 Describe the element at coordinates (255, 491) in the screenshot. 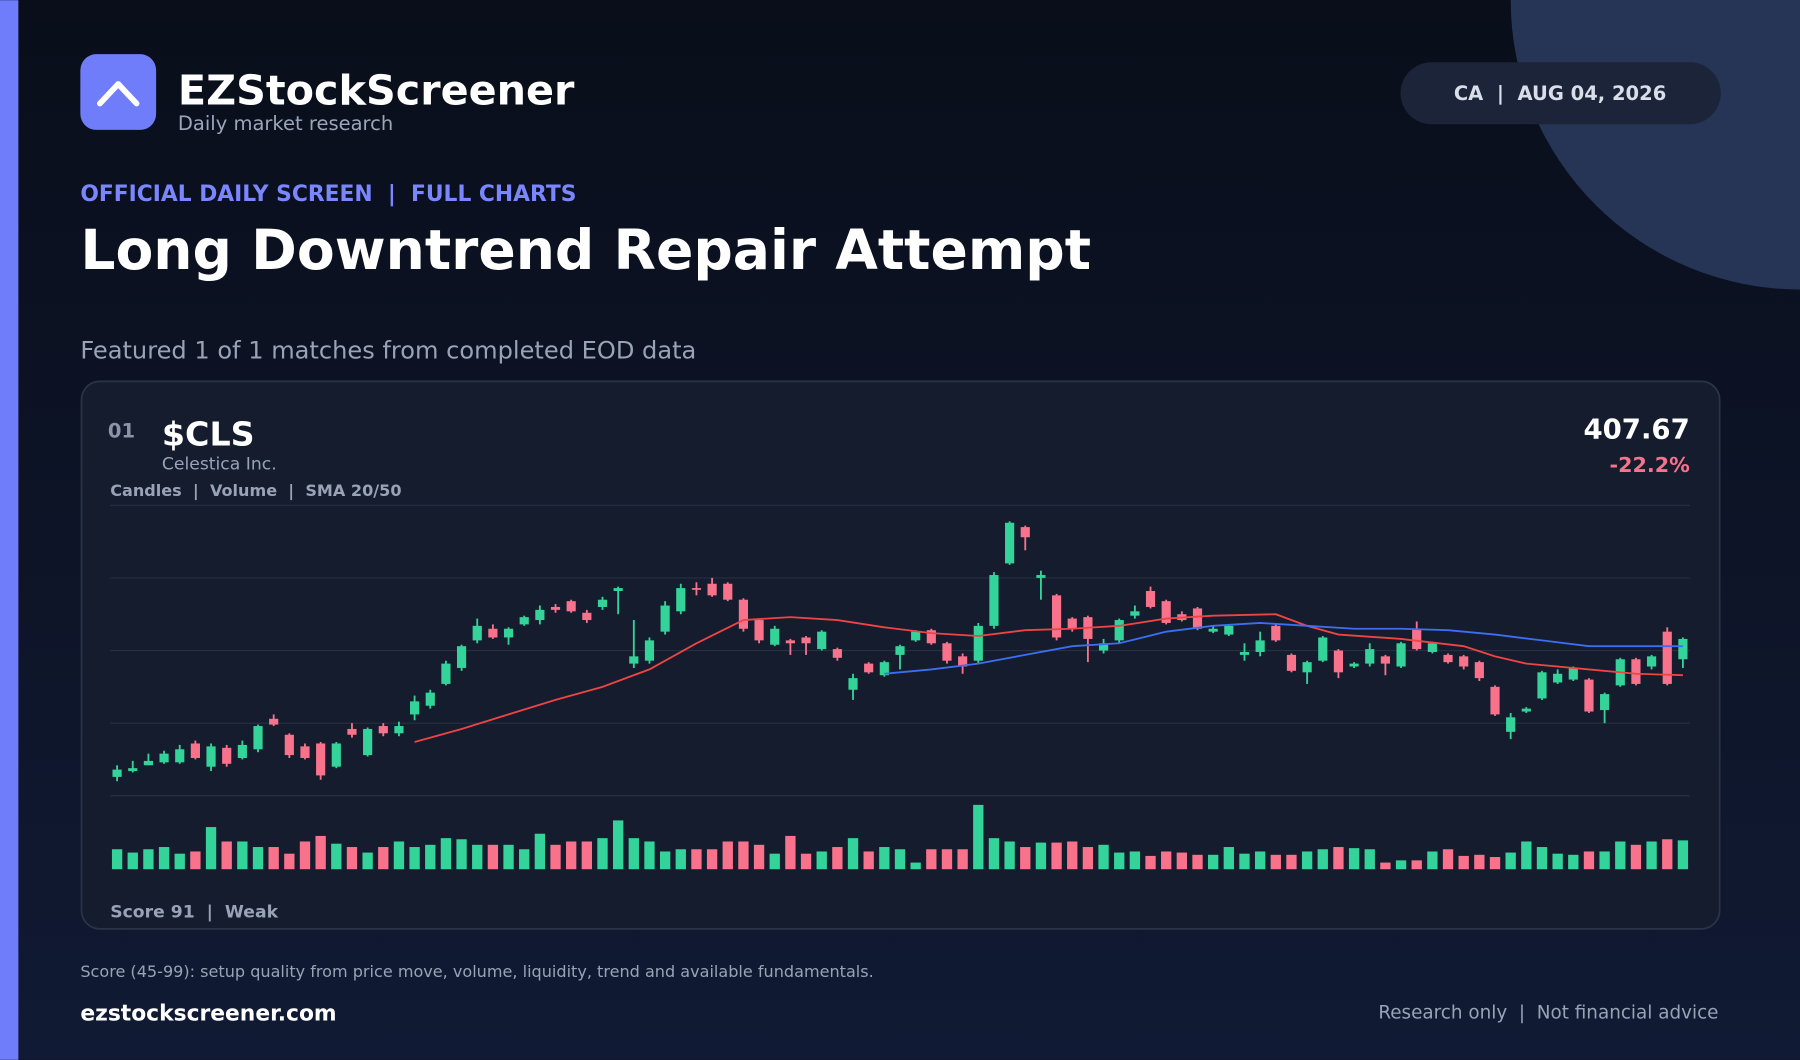

I see `chart-legend: Candles | Volume | SMA 20/50` at that location.